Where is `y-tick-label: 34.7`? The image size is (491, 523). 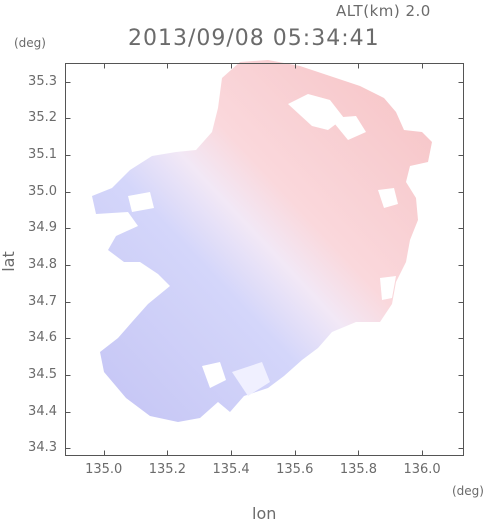
y-tick-label: 34.7 is located at coordinates (42, 301).